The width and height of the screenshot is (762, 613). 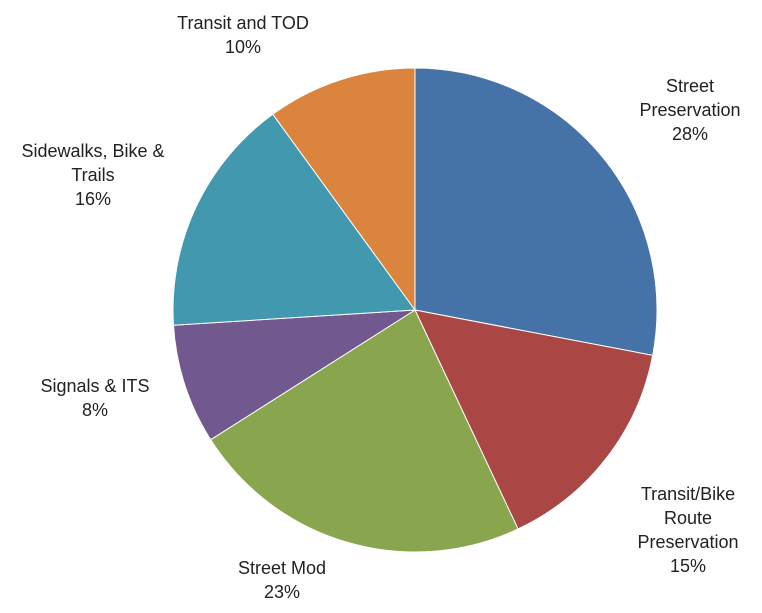 I want to click on value-label: 10%, so click(x=243, y=47).